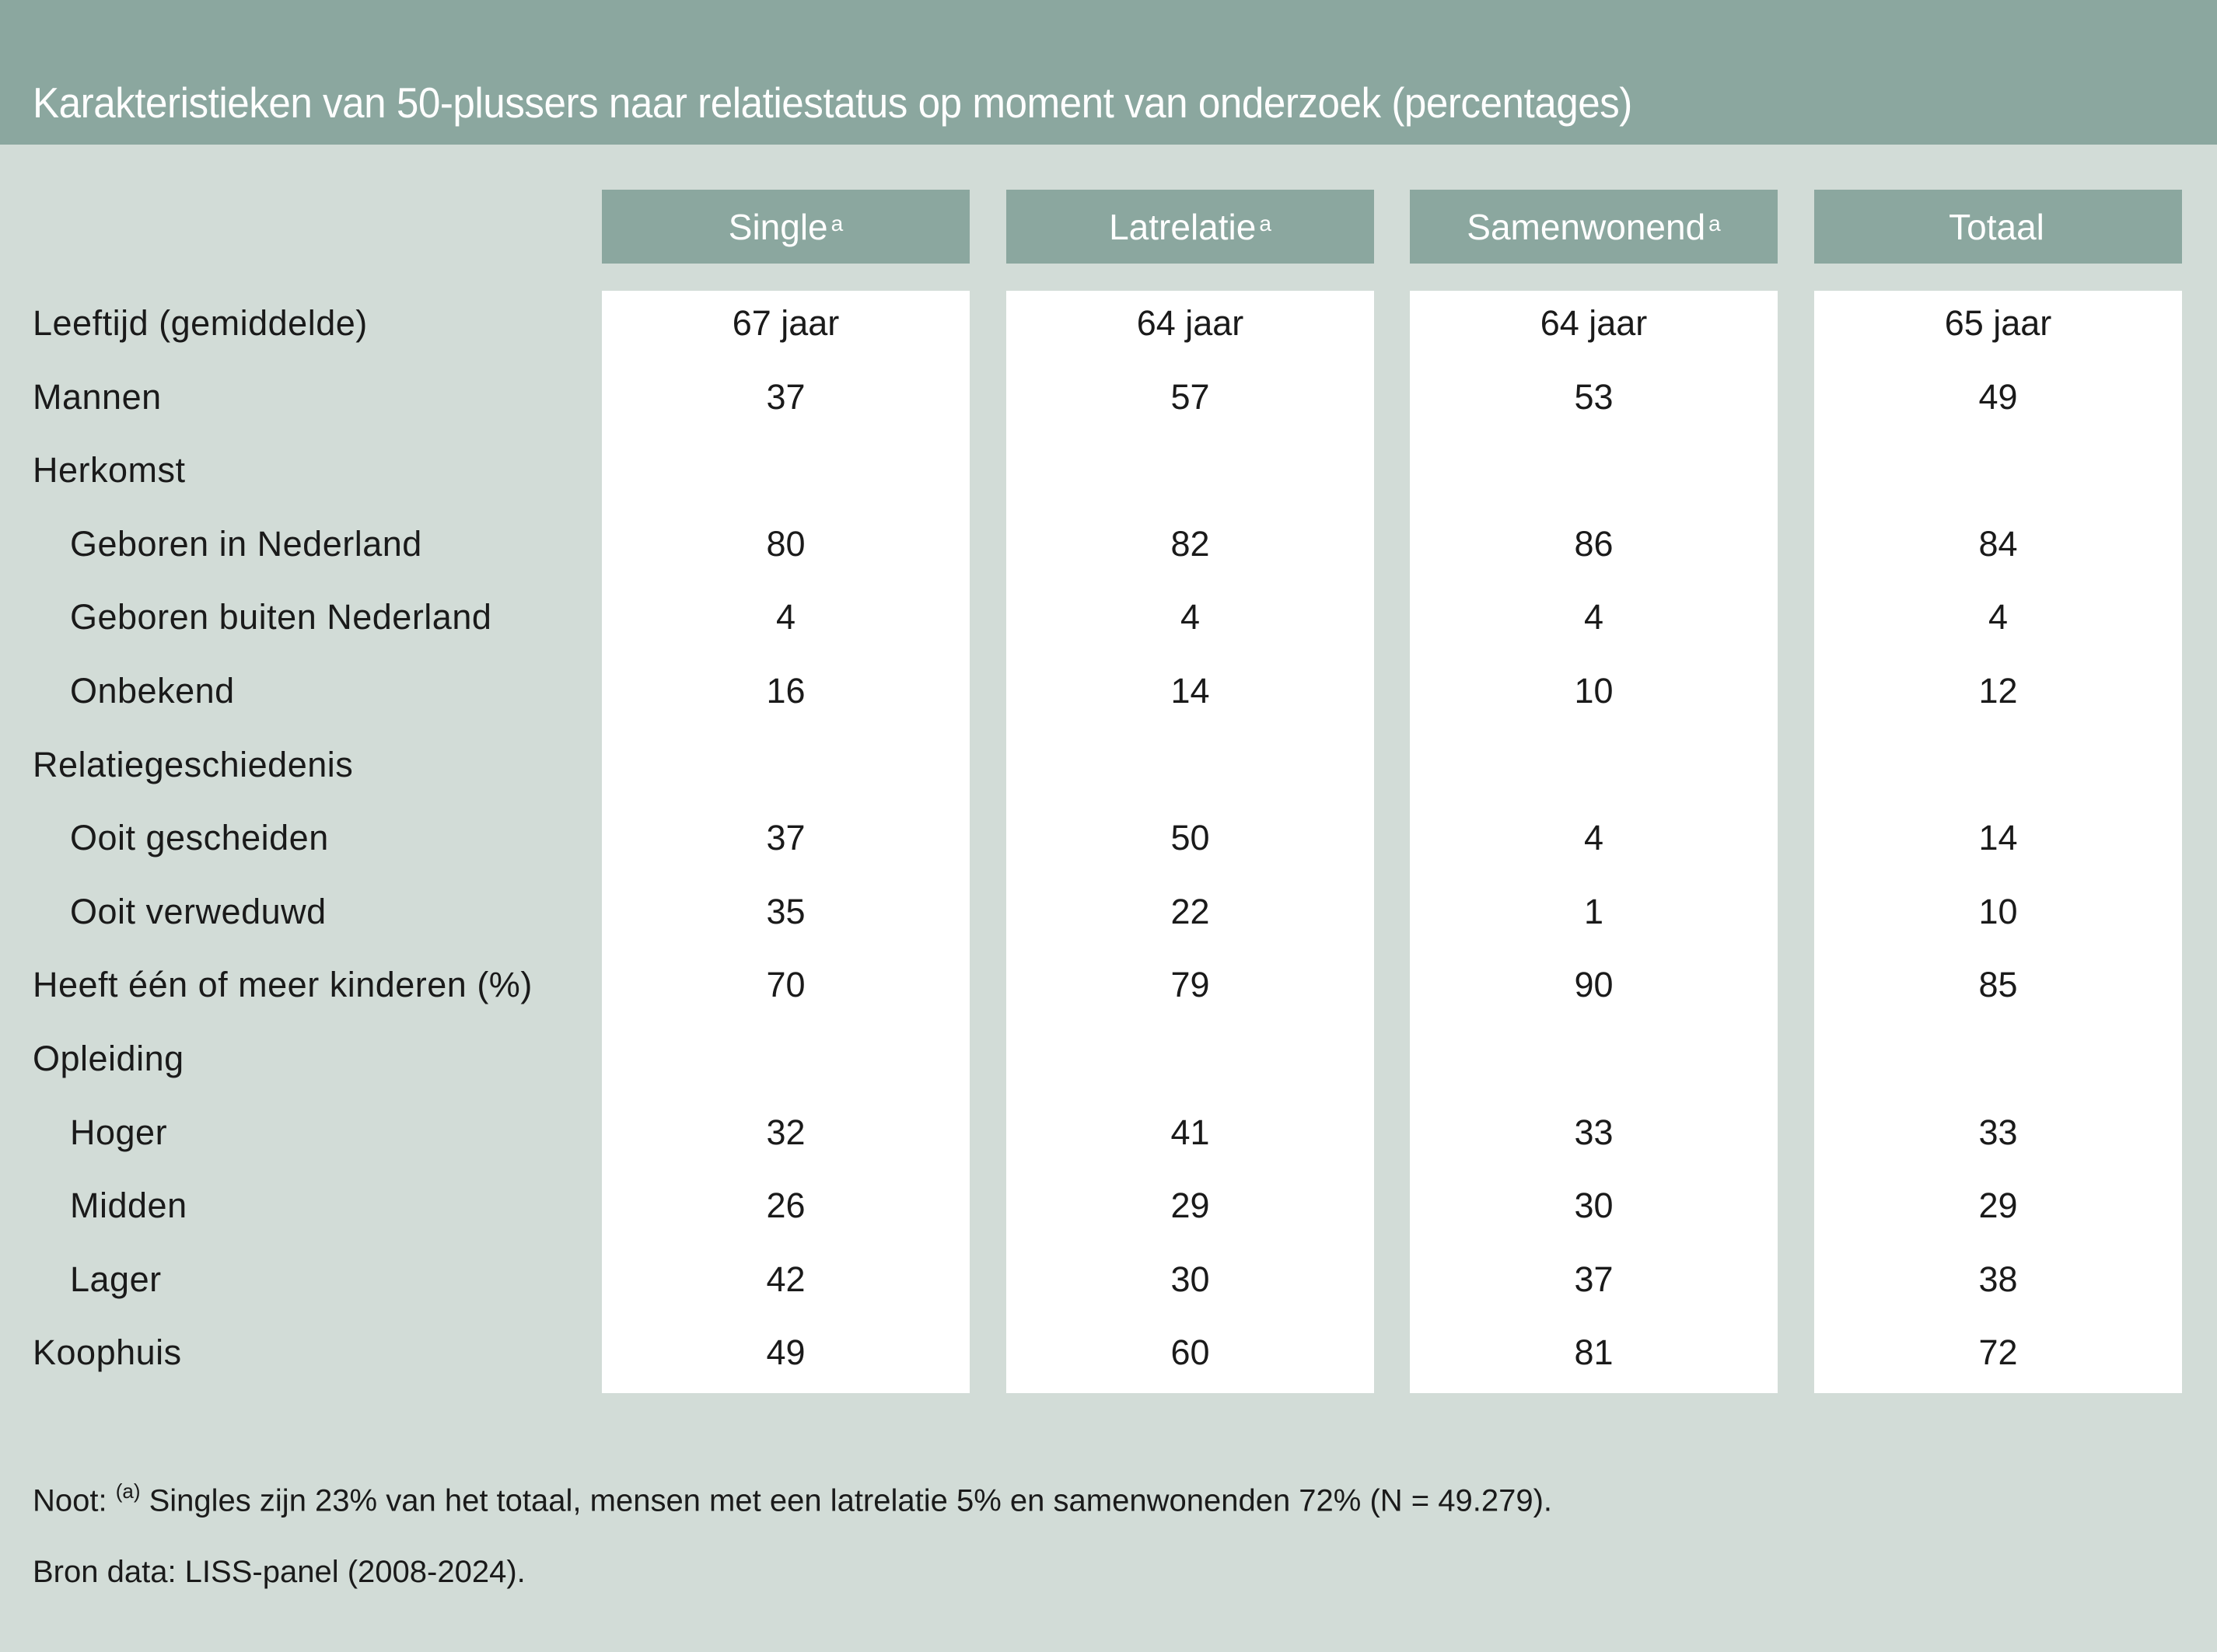 The image size is (2217, 1652). I want to click on table-cell: 50, so click(1190, 837).